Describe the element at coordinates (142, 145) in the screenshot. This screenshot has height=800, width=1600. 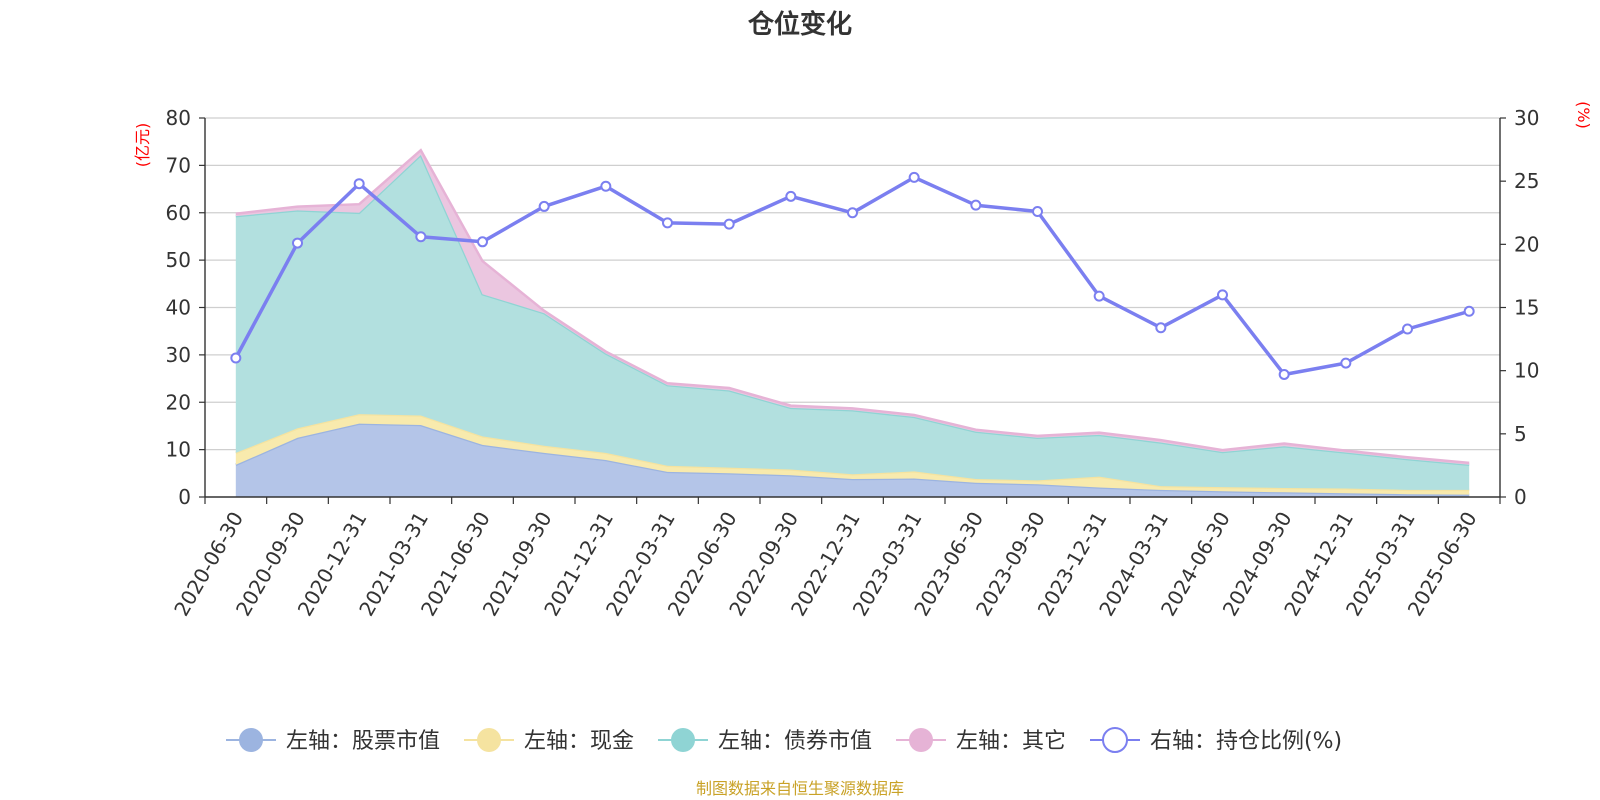
I see `left-axis-unit: (亿元)` at that location.